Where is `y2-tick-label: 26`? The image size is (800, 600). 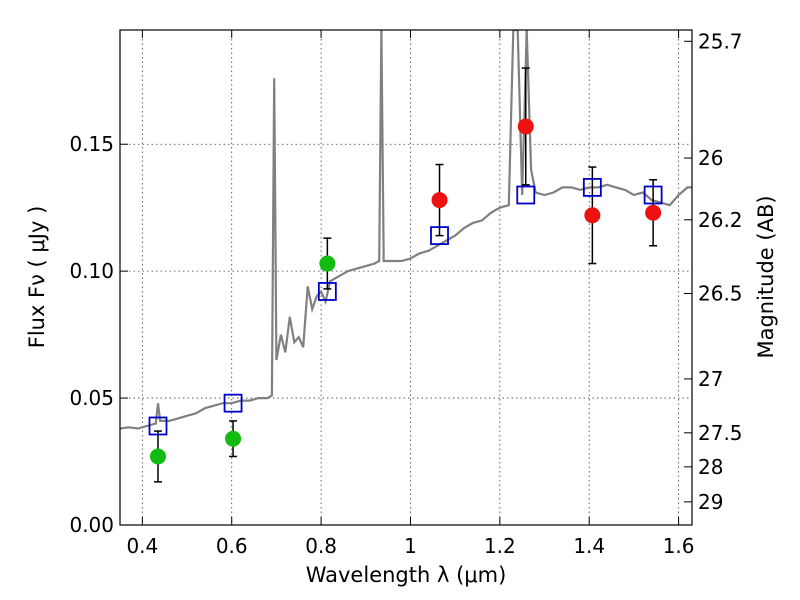
y2-tick-label: 26 is located at coordinates (710, 158).